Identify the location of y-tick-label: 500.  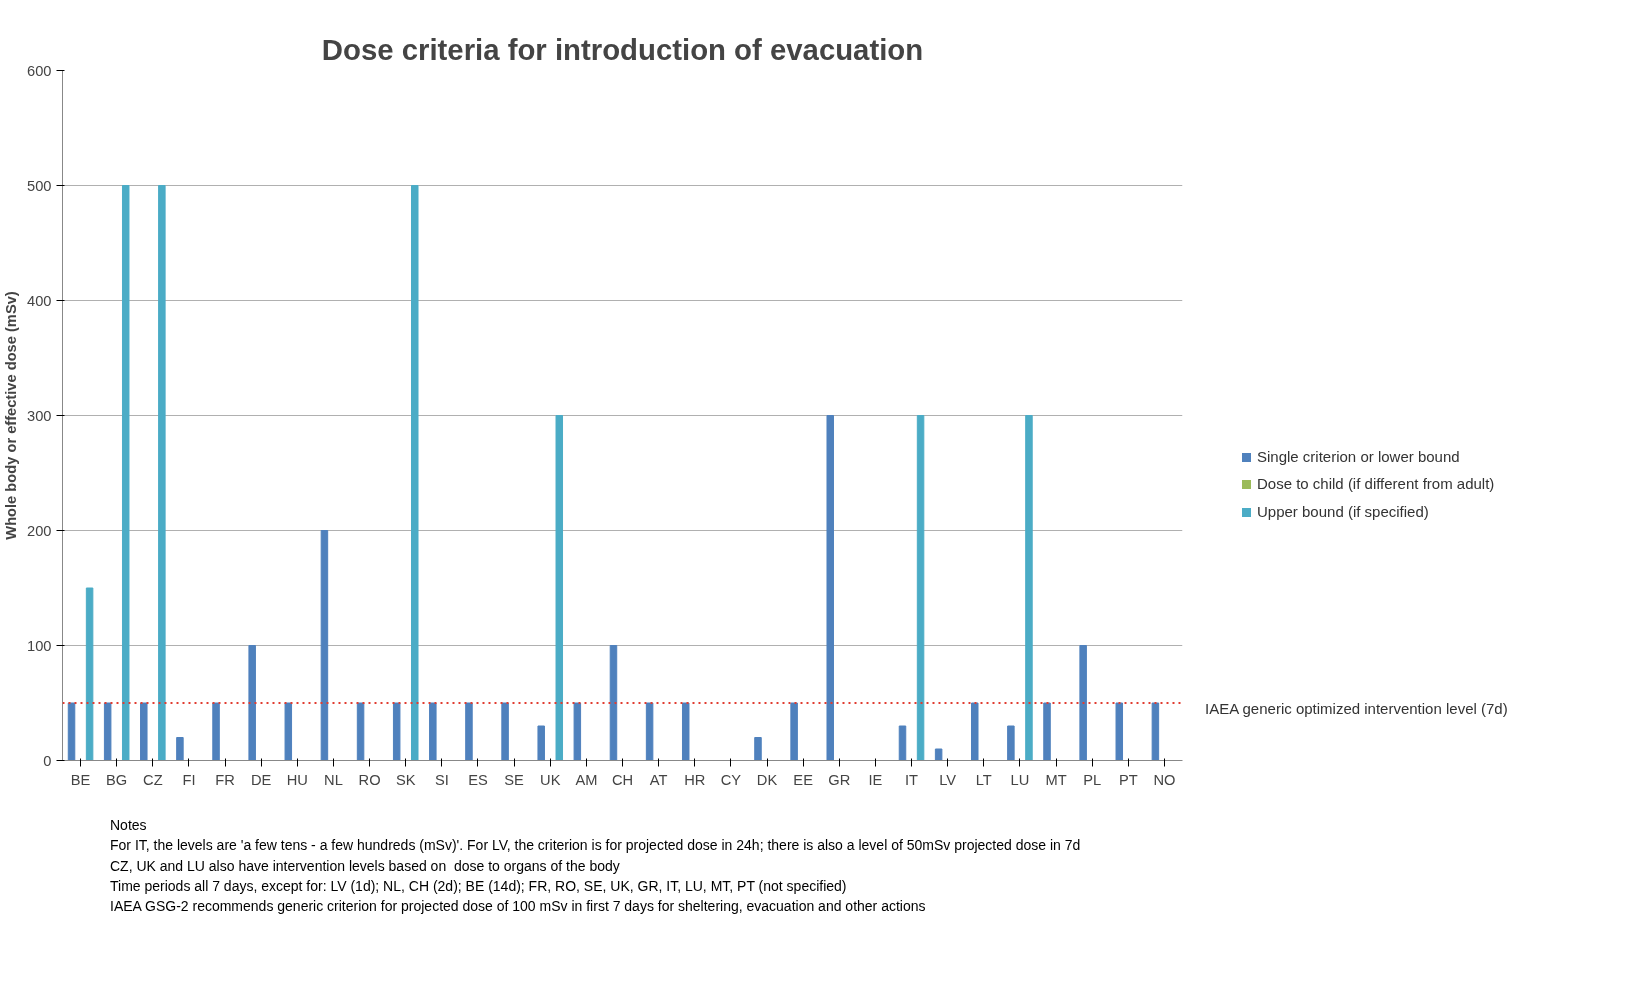
(39, 185).